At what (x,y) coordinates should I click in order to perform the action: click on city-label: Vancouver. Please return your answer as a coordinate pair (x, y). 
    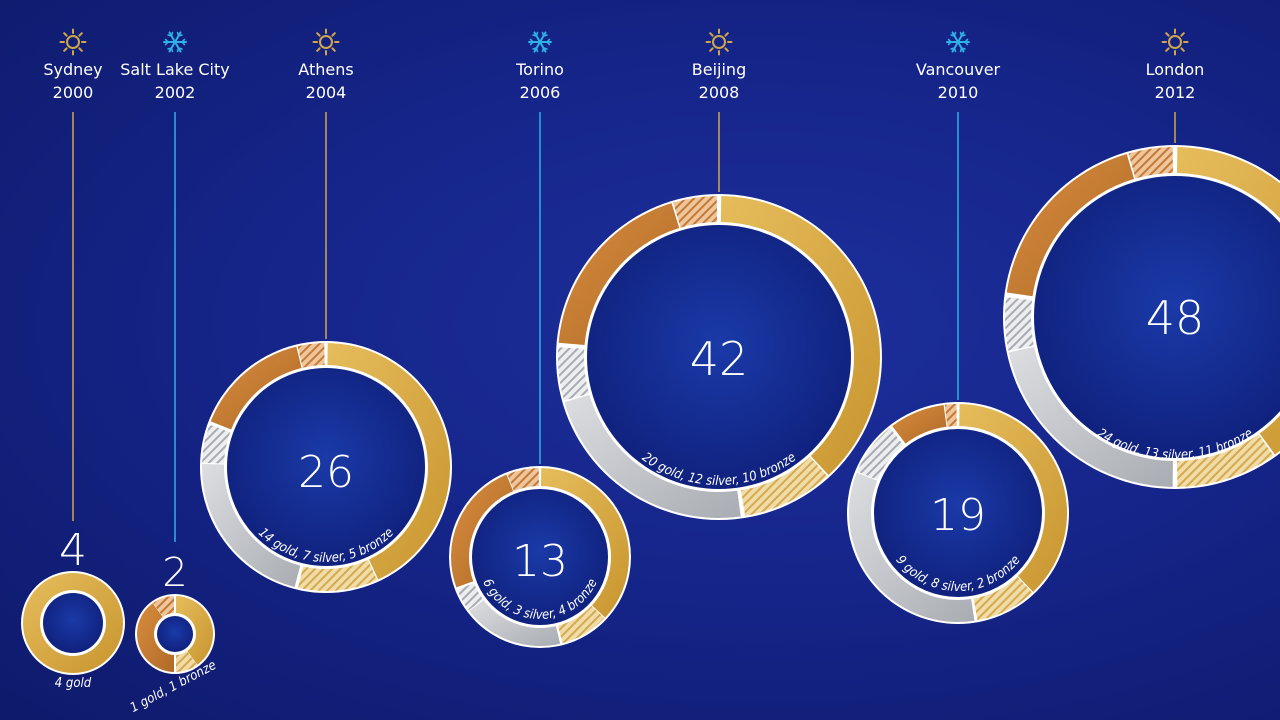
    Looking at the image, I should click on (958, 69).